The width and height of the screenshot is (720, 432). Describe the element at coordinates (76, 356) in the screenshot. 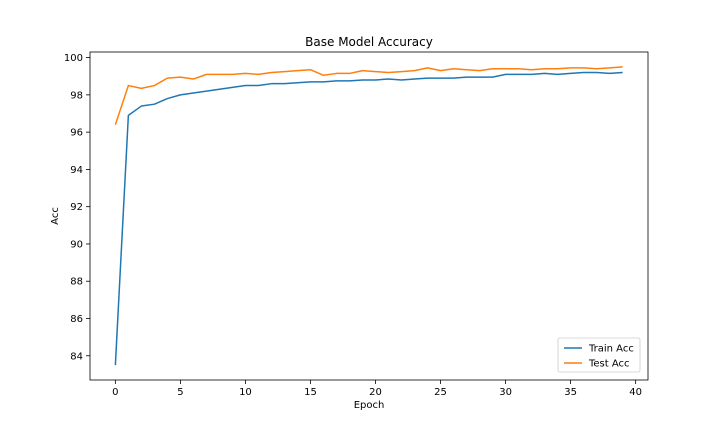

I see `y-tick-label: 84` at that location.